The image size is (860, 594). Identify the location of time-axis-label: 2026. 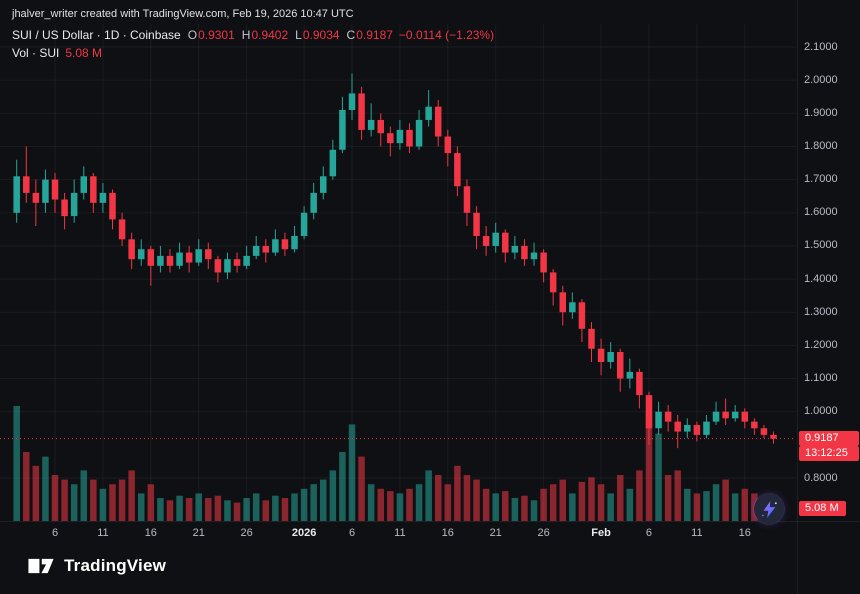
(304, 533).